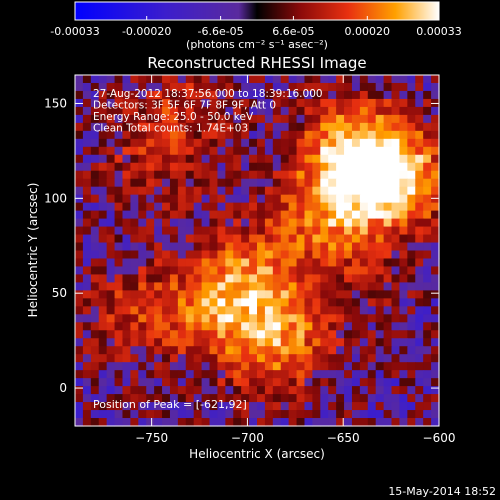 The width and height of the screenshot is (500, 500). I want to click on footer-date: 15-May-2014 18:52, so click(442, 491).